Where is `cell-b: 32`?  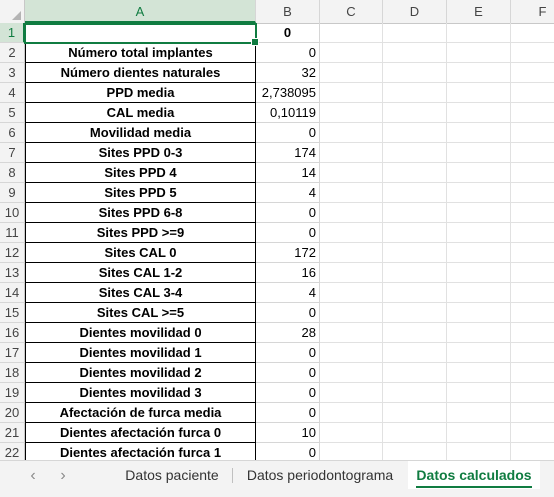 cell-b: 32 is located at coordinates (288, 73).